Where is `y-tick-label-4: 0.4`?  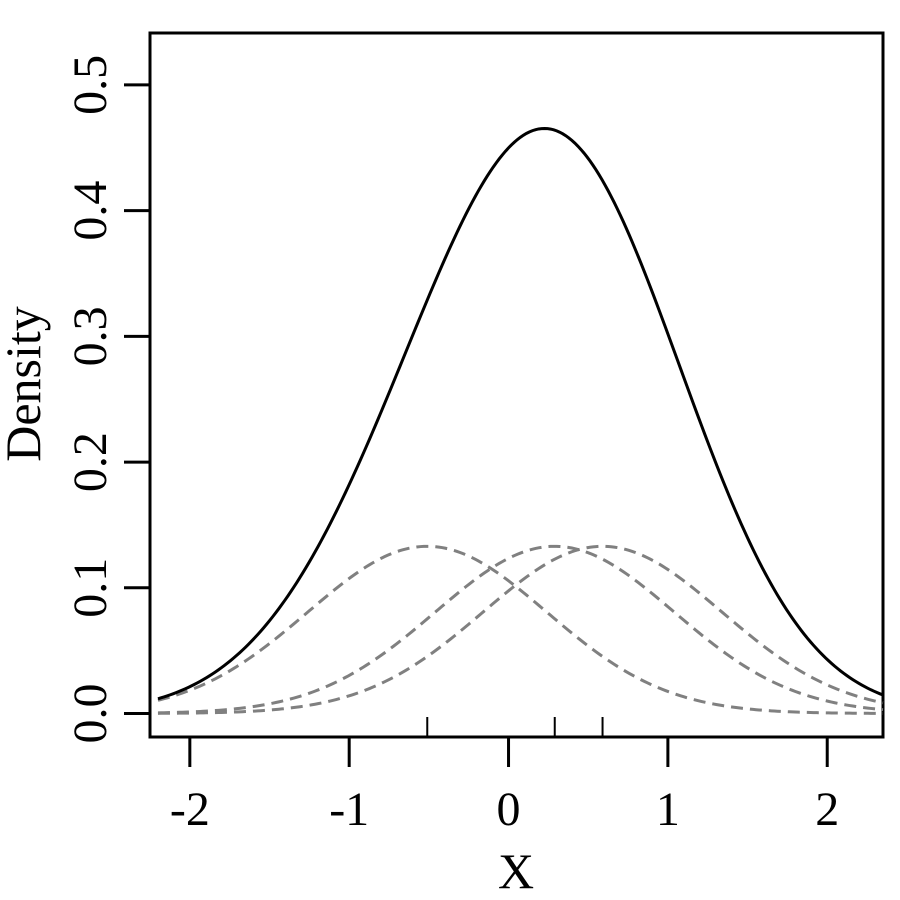 y-tick-label-4: 0.4 is located at coordinates (90, 211).